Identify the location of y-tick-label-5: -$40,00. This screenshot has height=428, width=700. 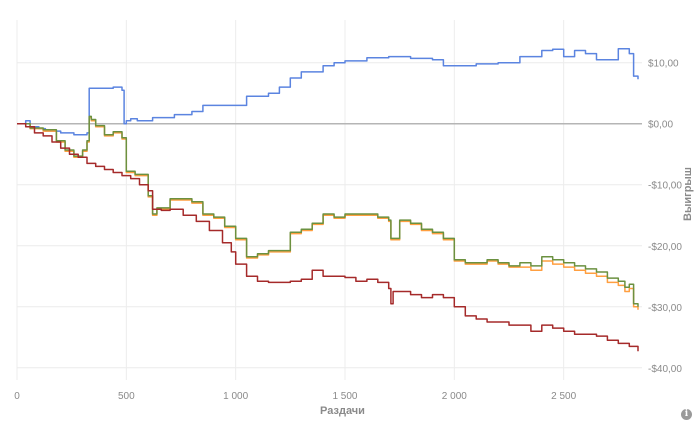
(665, 369).